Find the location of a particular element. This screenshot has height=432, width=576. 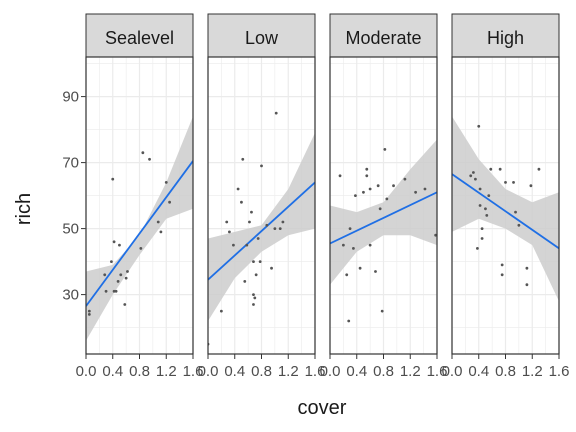

facet-strip-label: Sealevel is located at coordinates (139, 38).